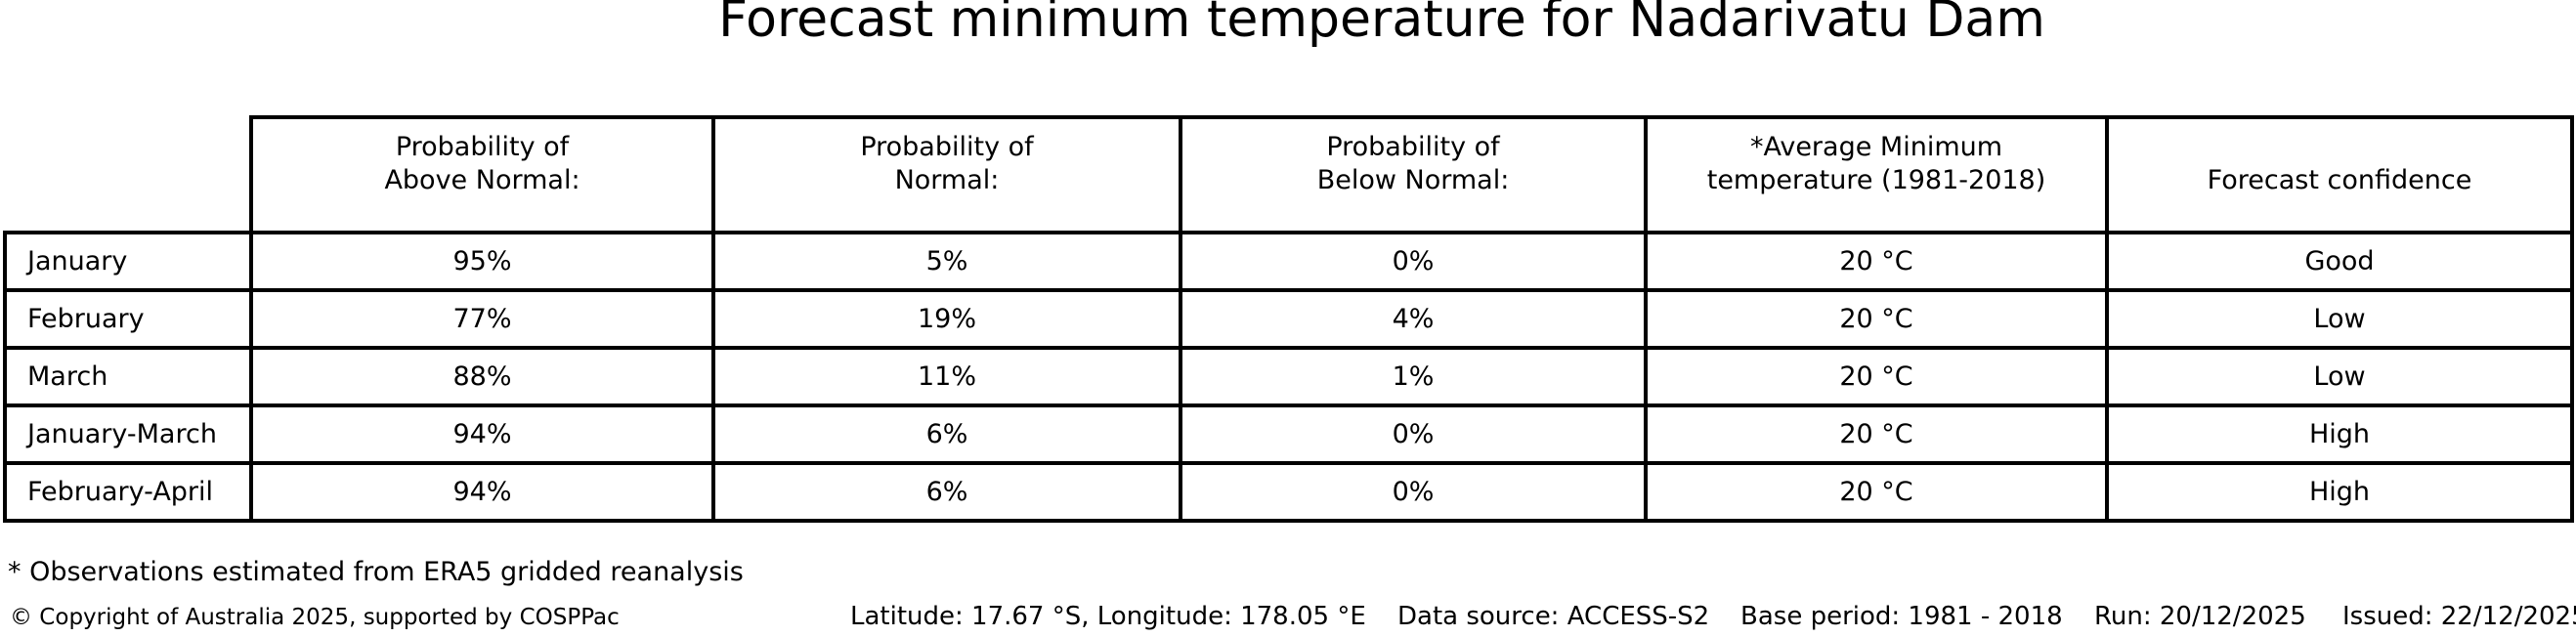 This screenshot has width=2576, height=637. What do you see at coordinates (947, 319) in the screenshot?
I see `normal-value: 19%` at bounding box center [947, 319].